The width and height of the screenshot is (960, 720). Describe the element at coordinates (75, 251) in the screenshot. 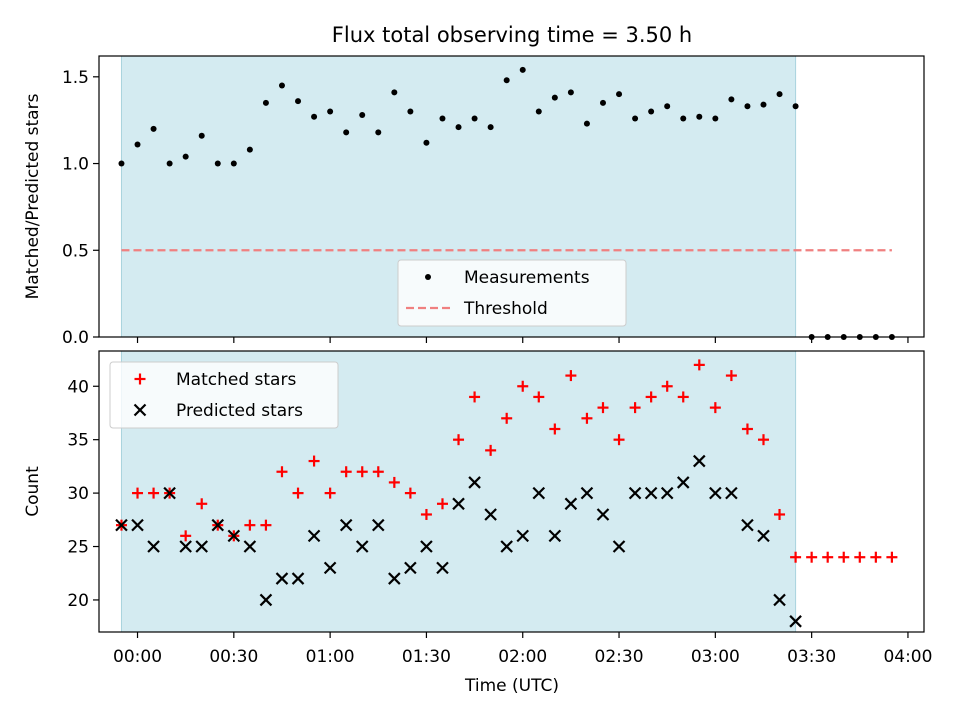

I see `y-tick-label: 0.5` at that location.